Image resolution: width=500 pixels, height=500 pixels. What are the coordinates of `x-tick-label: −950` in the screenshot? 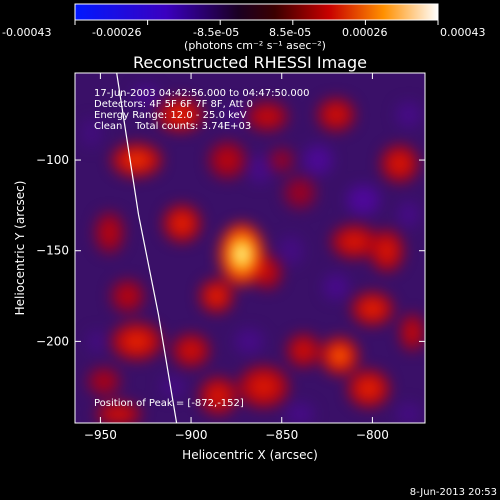 It's located at (100, 435).